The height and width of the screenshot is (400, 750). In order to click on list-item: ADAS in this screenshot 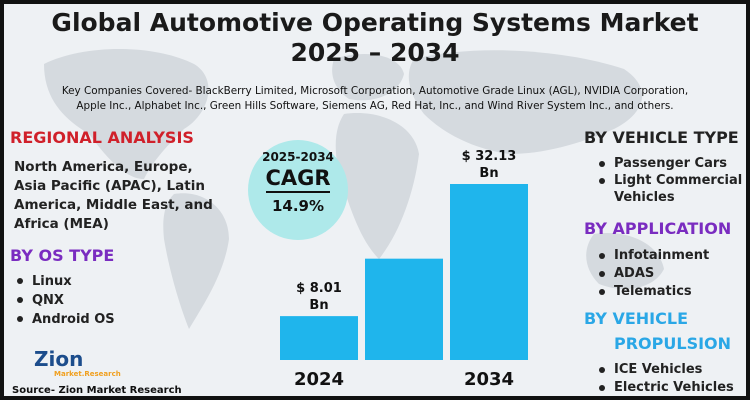, I will do `click(671, 274)`.